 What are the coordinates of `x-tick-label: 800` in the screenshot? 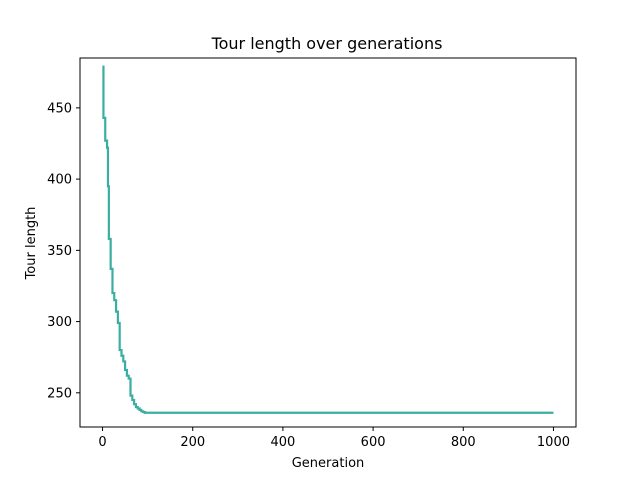 It's located at (463, 442).